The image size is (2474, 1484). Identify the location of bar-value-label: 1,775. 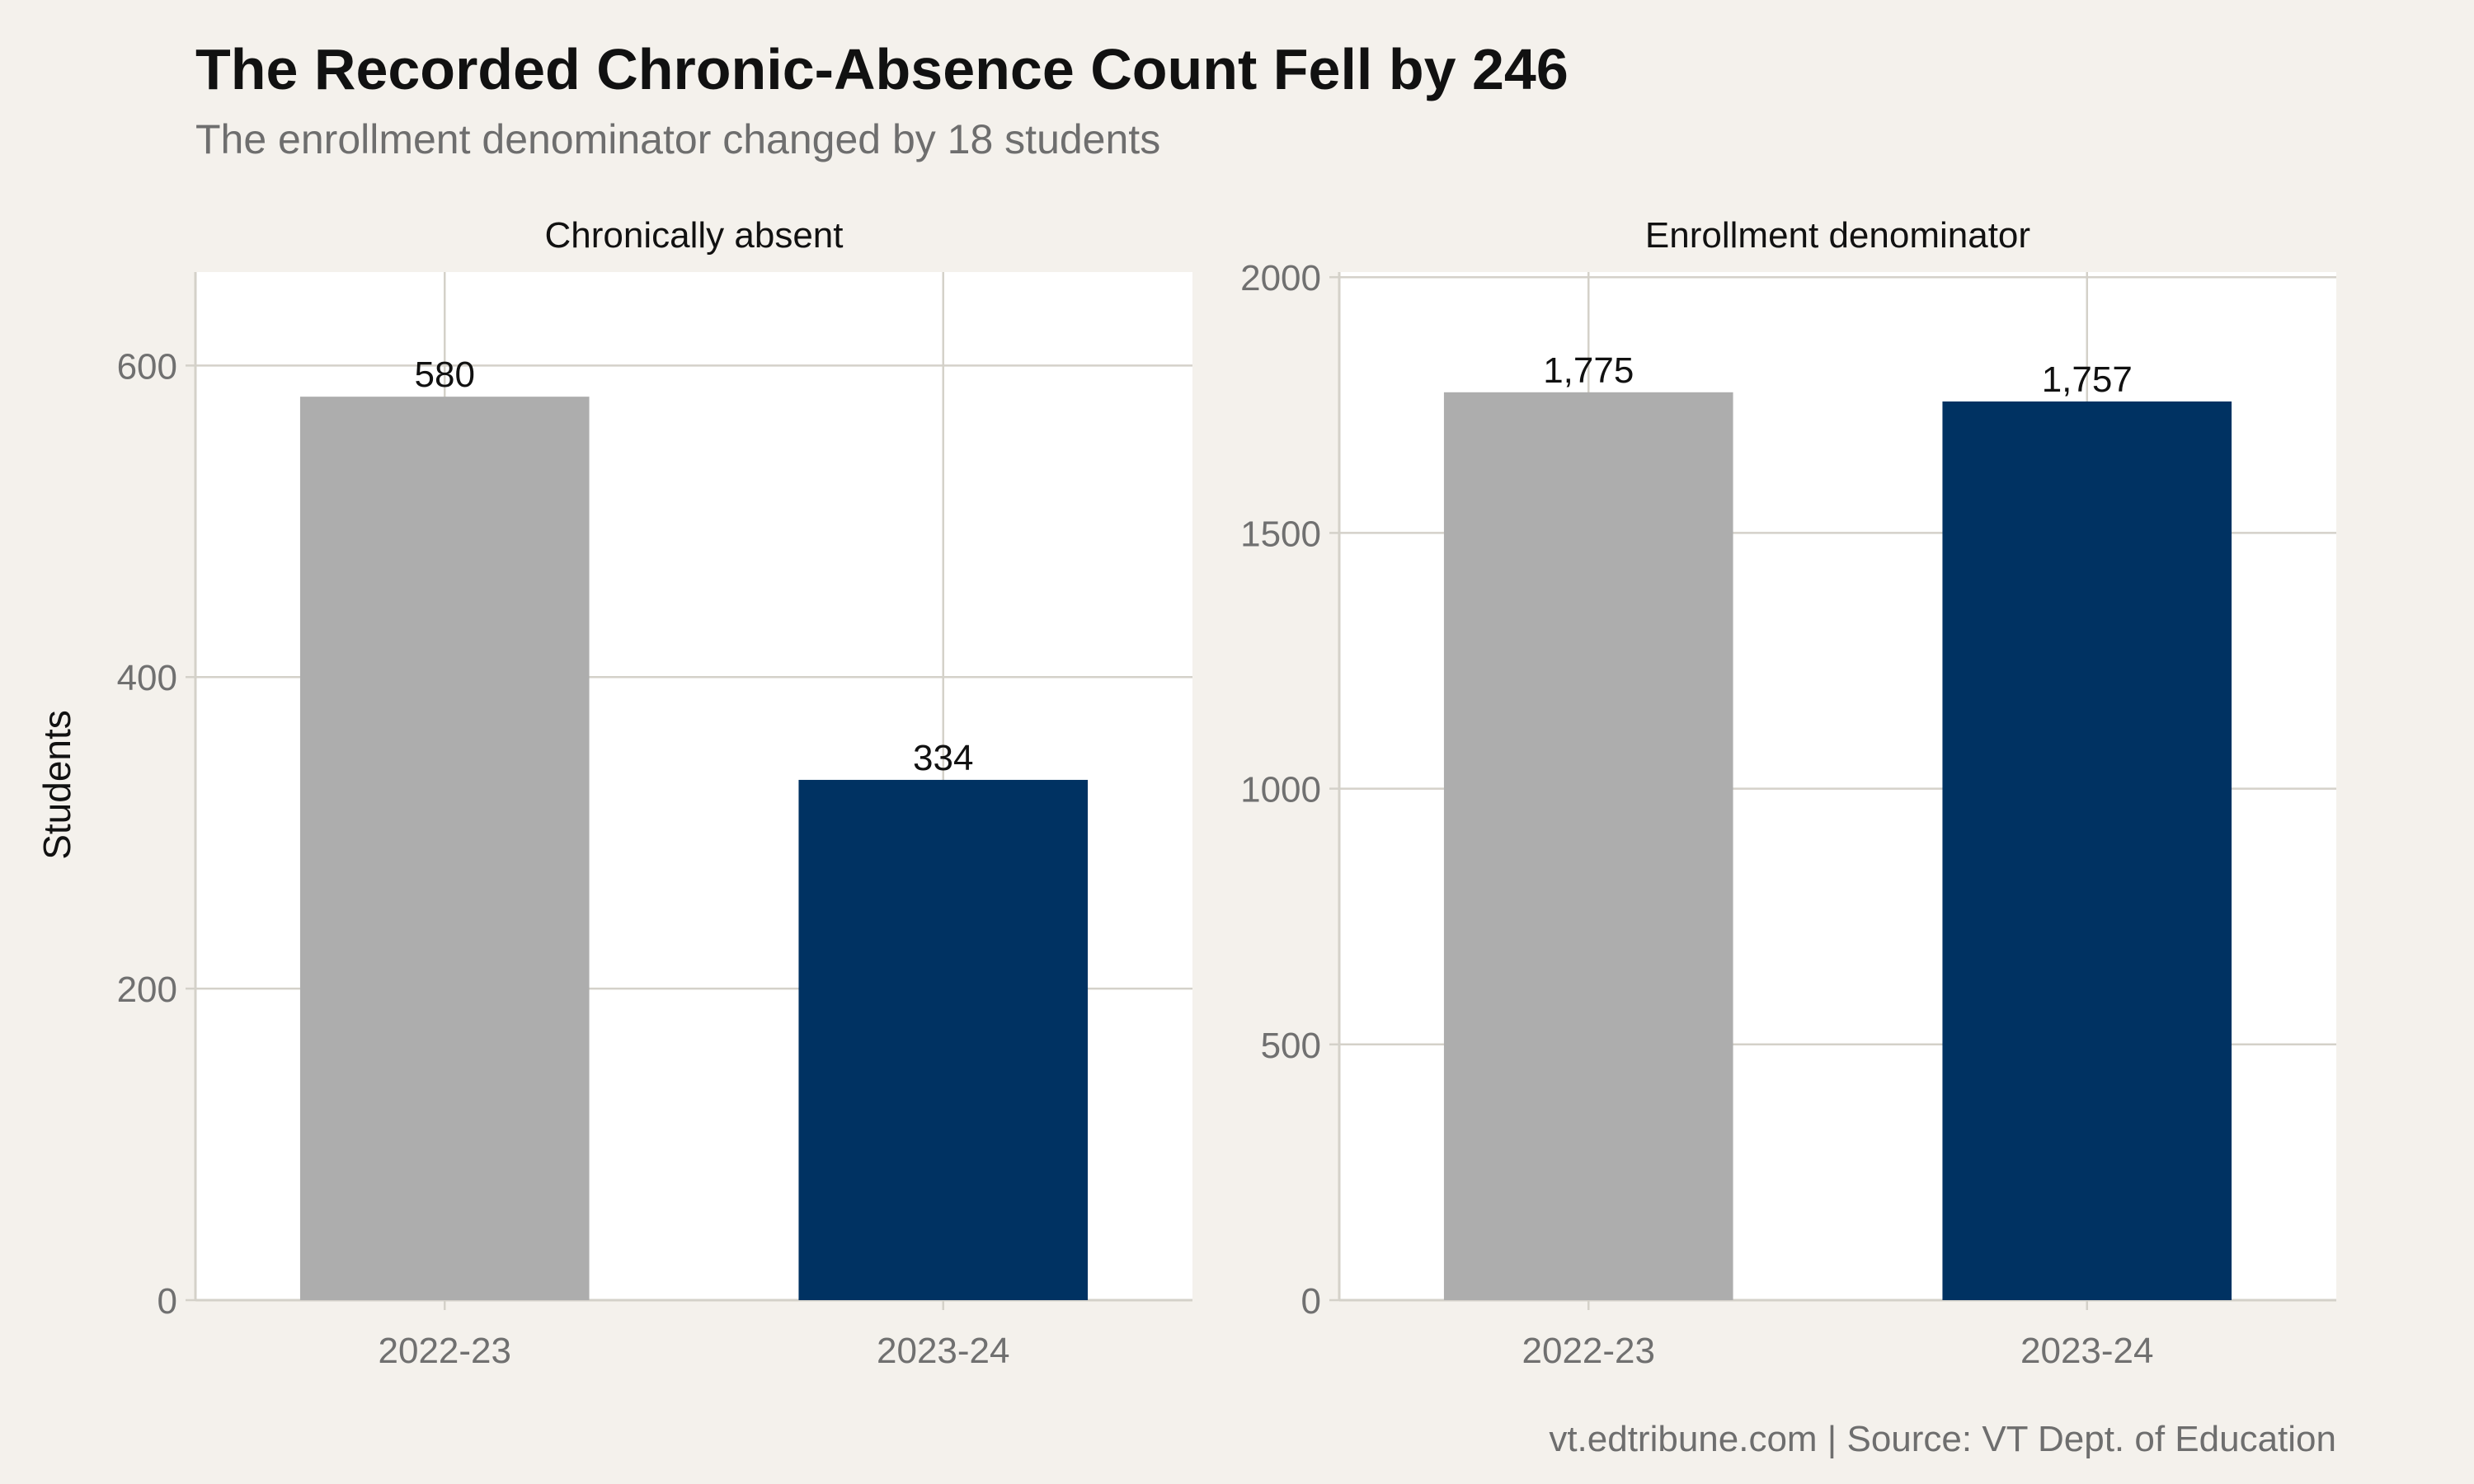
(1588, 370).